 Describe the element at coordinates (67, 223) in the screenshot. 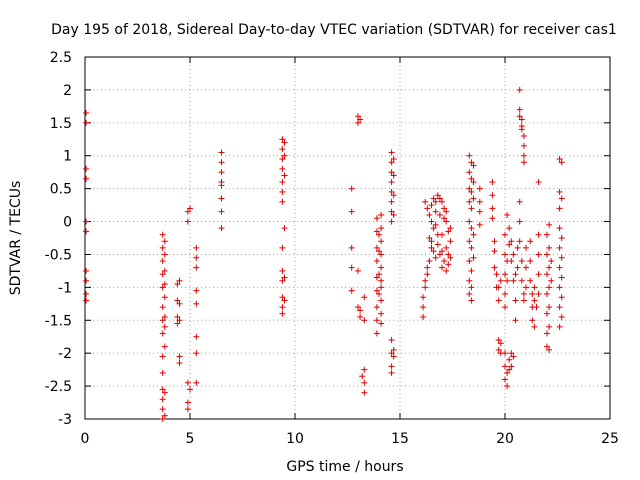

I see `y-tick-label: 0` at that location.